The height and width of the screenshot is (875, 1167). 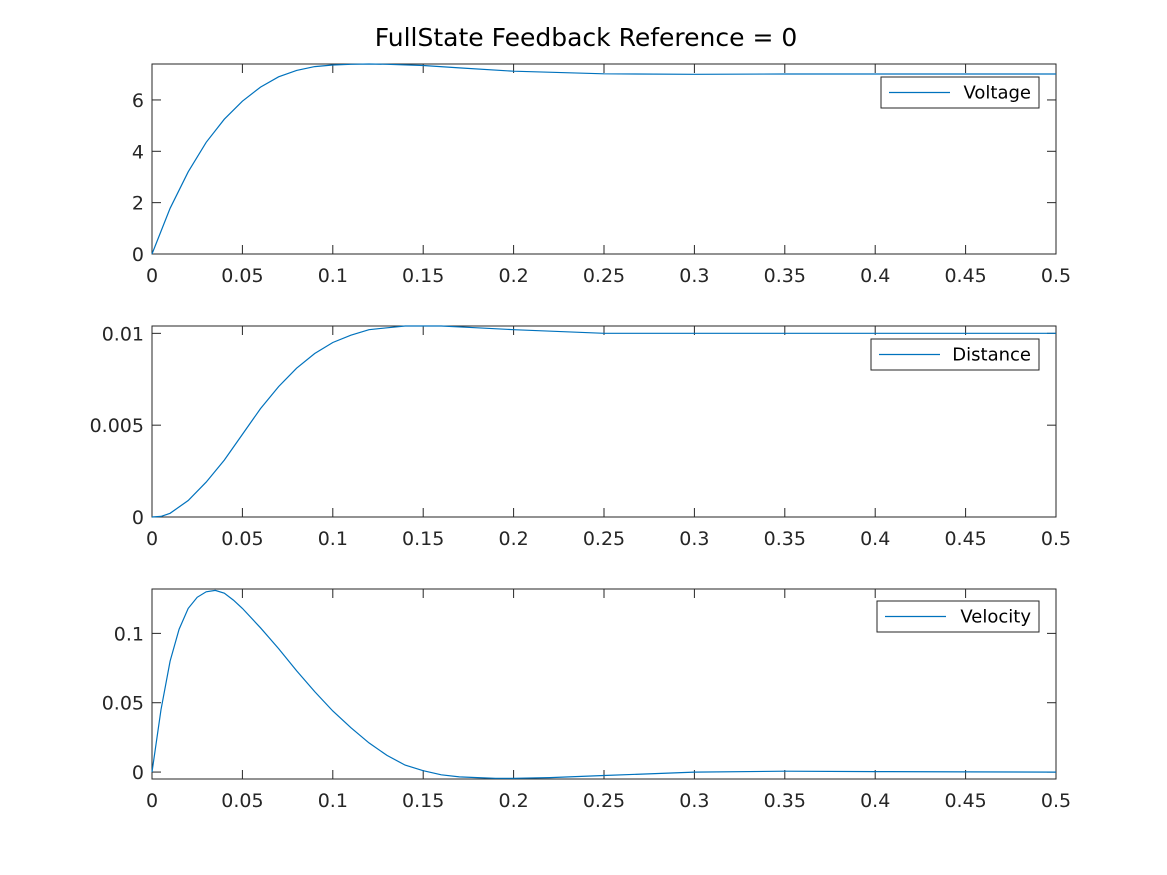 What do you see at coordinates (958, 616) in the screenshot?
I see `legend: Velocity` at bounding box center [958, 616].